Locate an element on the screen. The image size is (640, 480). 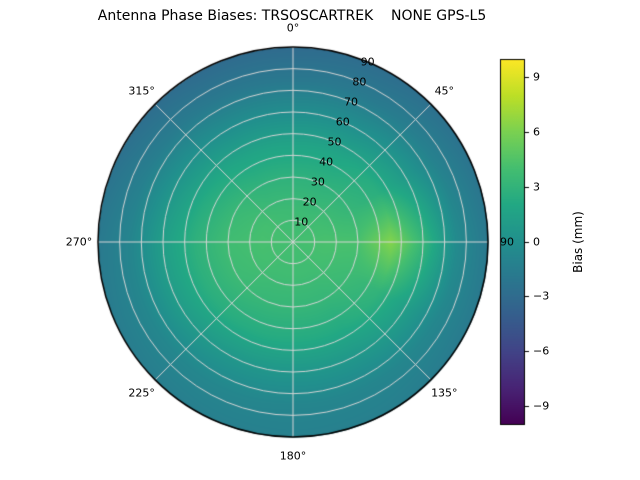
colorbar-tick-label: 6 is located at coordinates (536, 132).